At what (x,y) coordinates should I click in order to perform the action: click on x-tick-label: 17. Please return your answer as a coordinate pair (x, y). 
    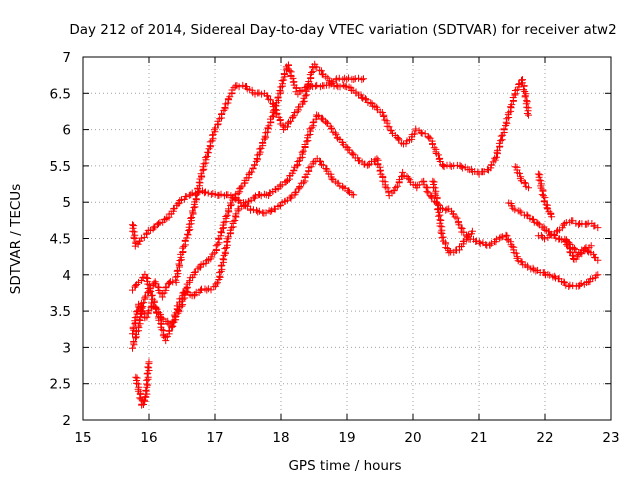
    Looking at the image, I should click on (214, 438).